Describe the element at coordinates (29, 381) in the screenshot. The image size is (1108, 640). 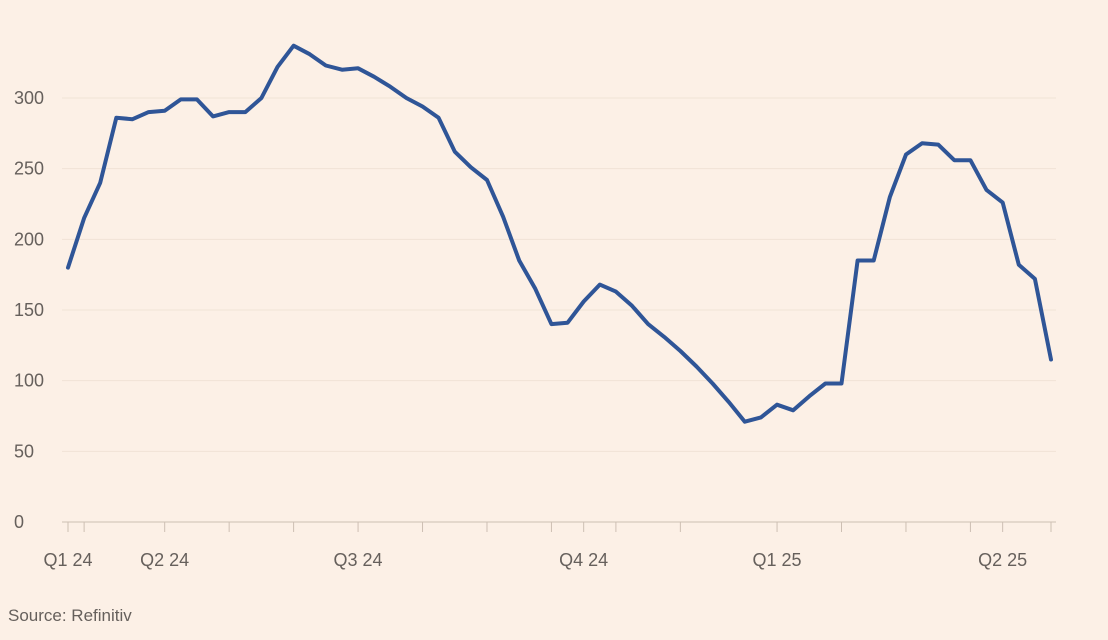
I see `y-tick-label-100: 100` at that location.